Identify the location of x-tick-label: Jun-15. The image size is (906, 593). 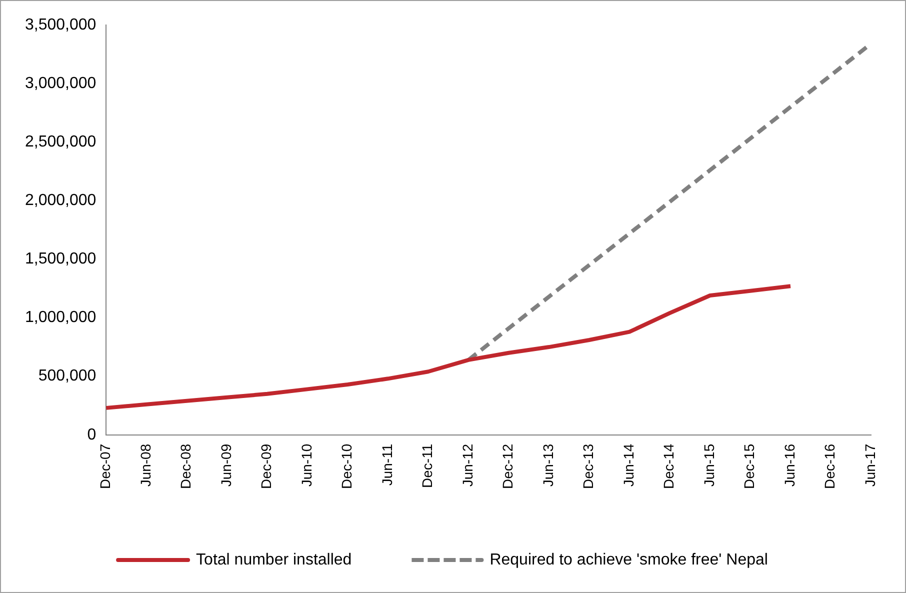
(708, 465).